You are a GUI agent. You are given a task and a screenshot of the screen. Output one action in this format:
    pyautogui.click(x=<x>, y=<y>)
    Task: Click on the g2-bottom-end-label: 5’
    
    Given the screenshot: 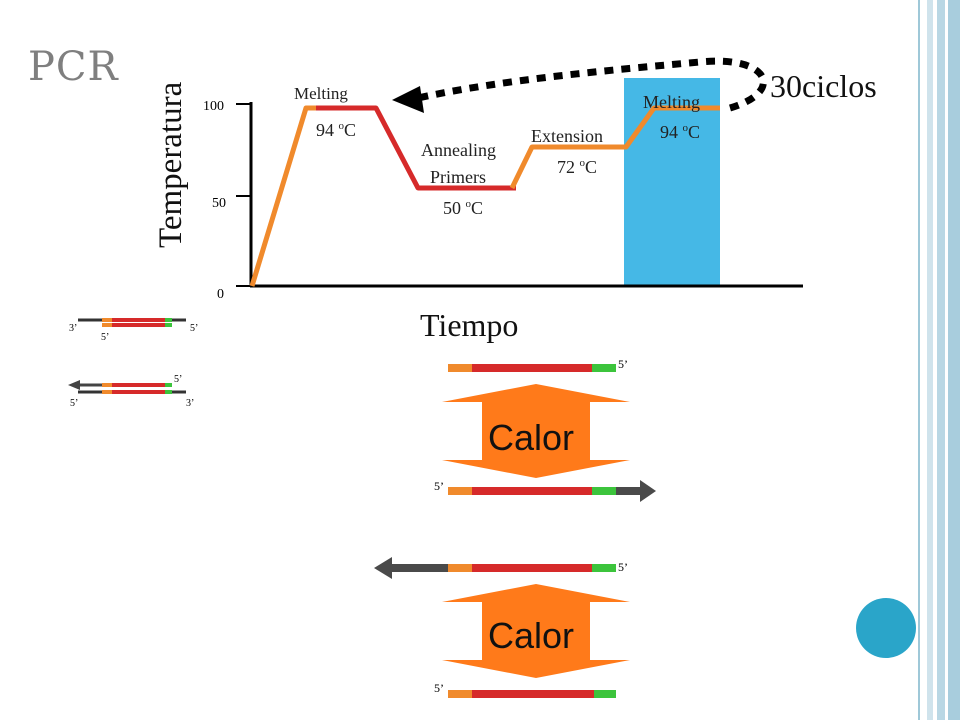 What is the action you would take?
    pyautogui.click(x=439, y=688)
    